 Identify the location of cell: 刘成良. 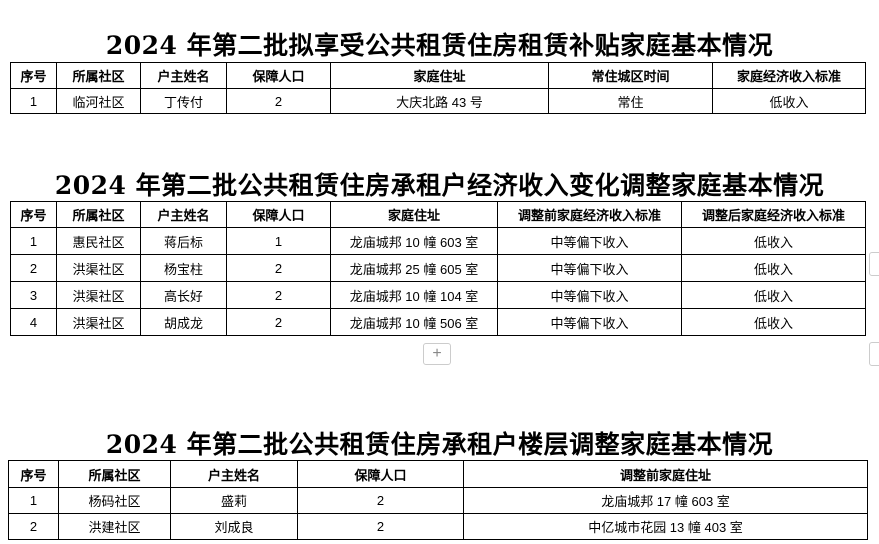
(234, 526).